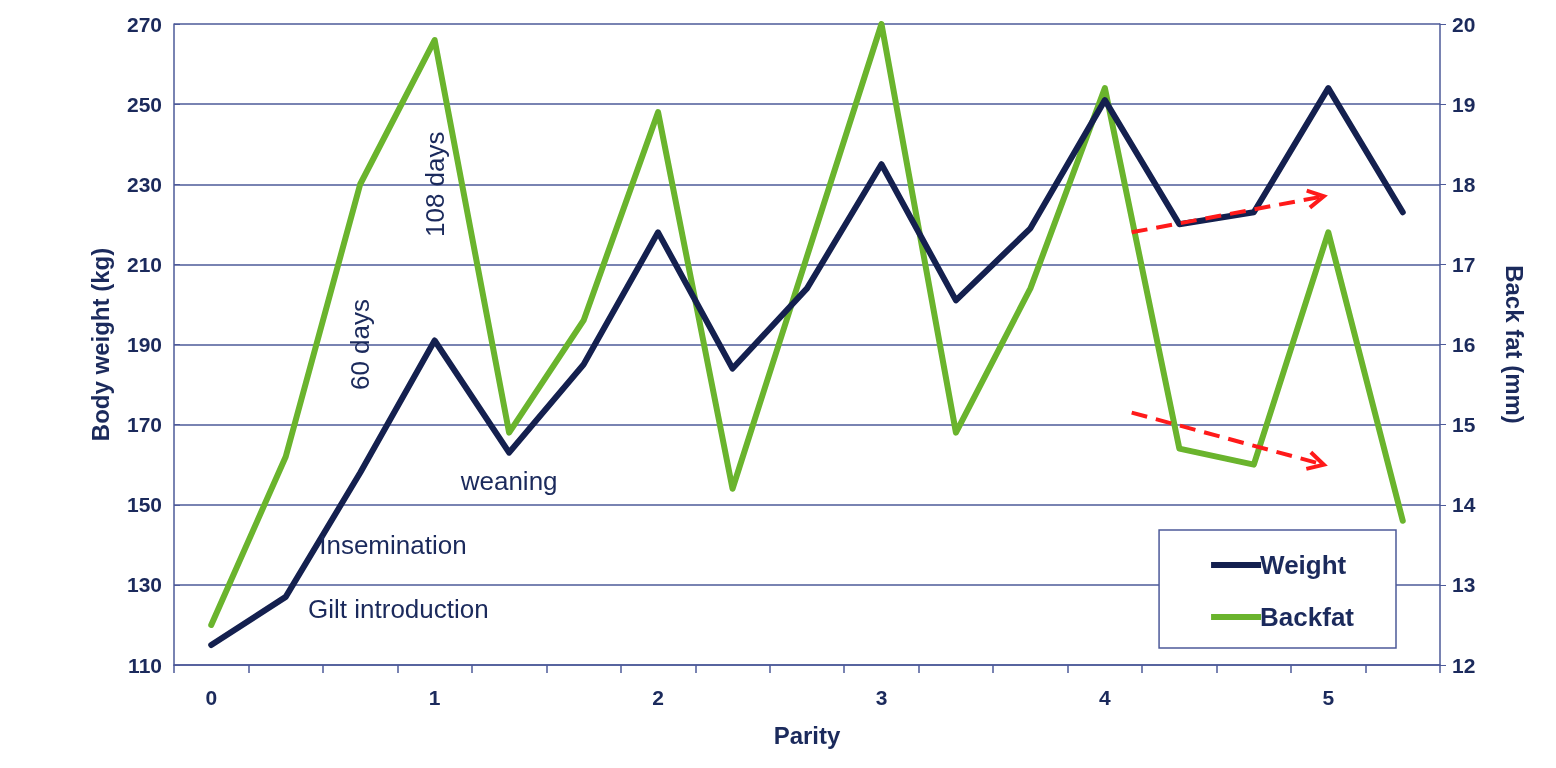 Image resolution: width=1556 pixels, height=768 pixels. I want to click on annotation: 108 days, so click(434, 184).